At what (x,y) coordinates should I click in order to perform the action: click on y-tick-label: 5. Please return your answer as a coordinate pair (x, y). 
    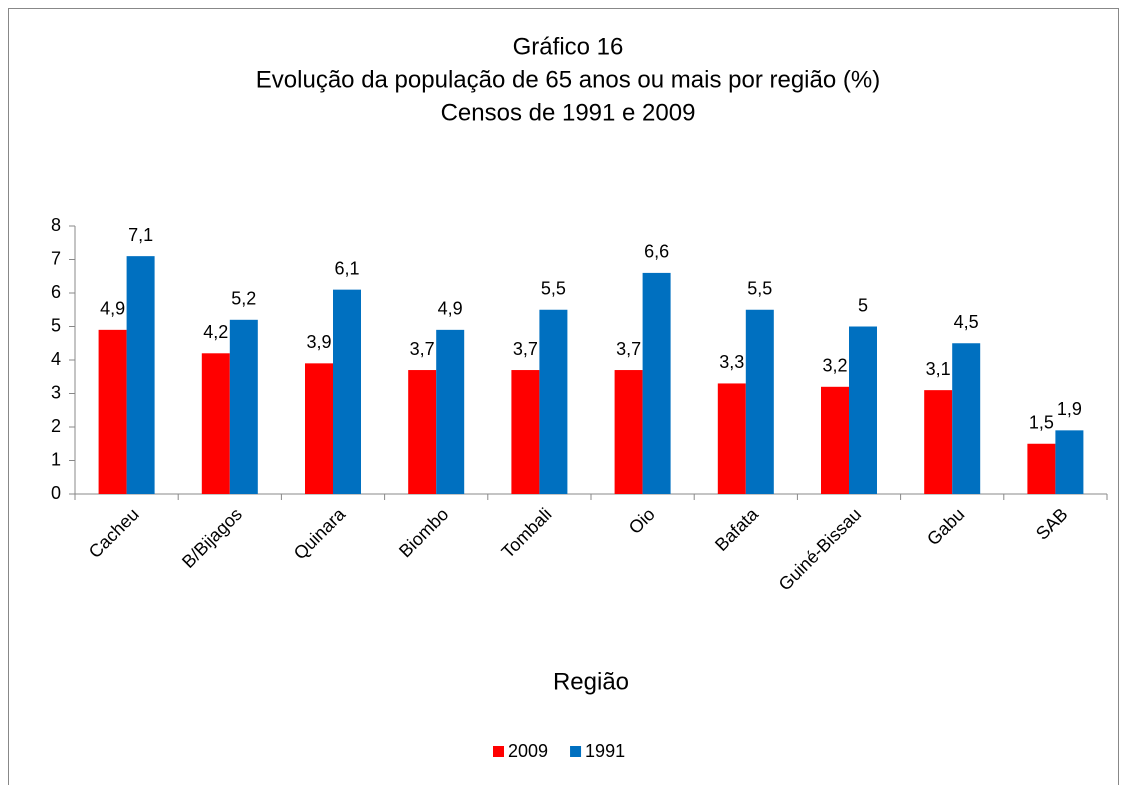
    Looking at the image, I should click on (56, 325).